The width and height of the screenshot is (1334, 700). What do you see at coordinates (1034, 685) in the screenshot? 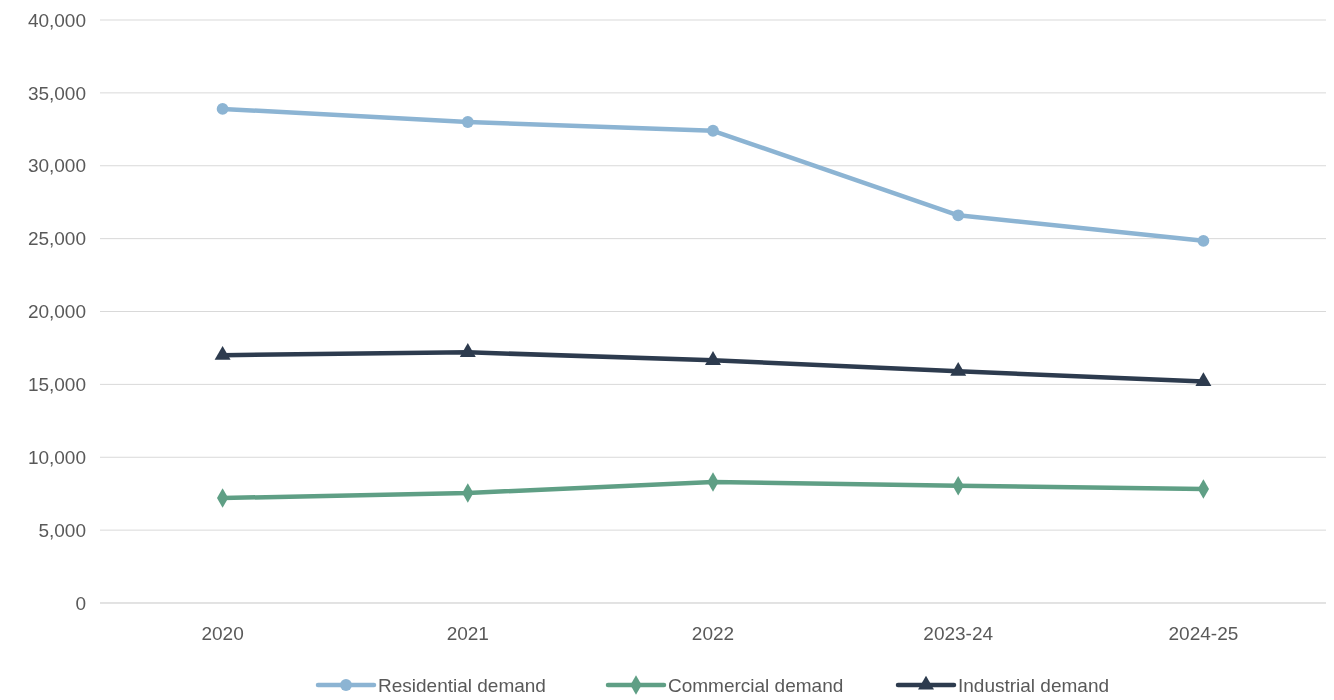
I see `legend-label: Industrial demand` at bounding box center [1034, 685].